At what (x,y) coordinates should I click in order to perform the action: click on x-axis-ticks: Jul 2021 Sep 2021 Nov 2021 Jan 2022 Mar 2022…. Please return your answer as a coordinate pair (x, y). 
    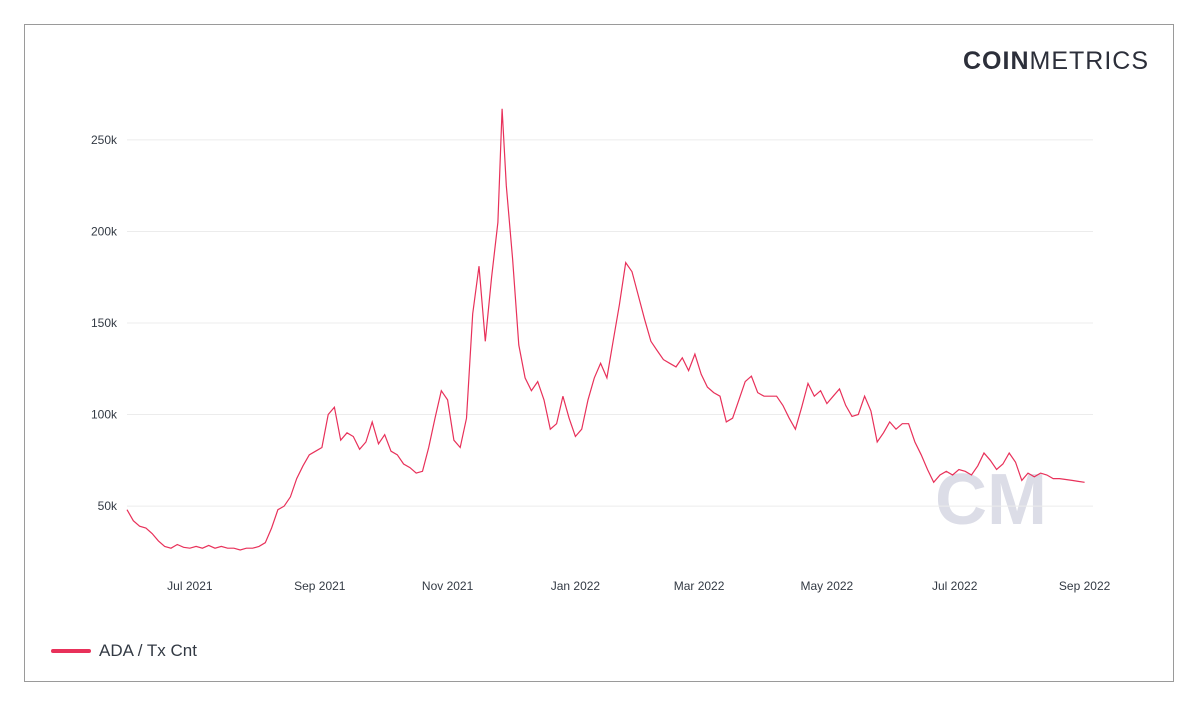
    Looking at the image, I should click on (638, 586).